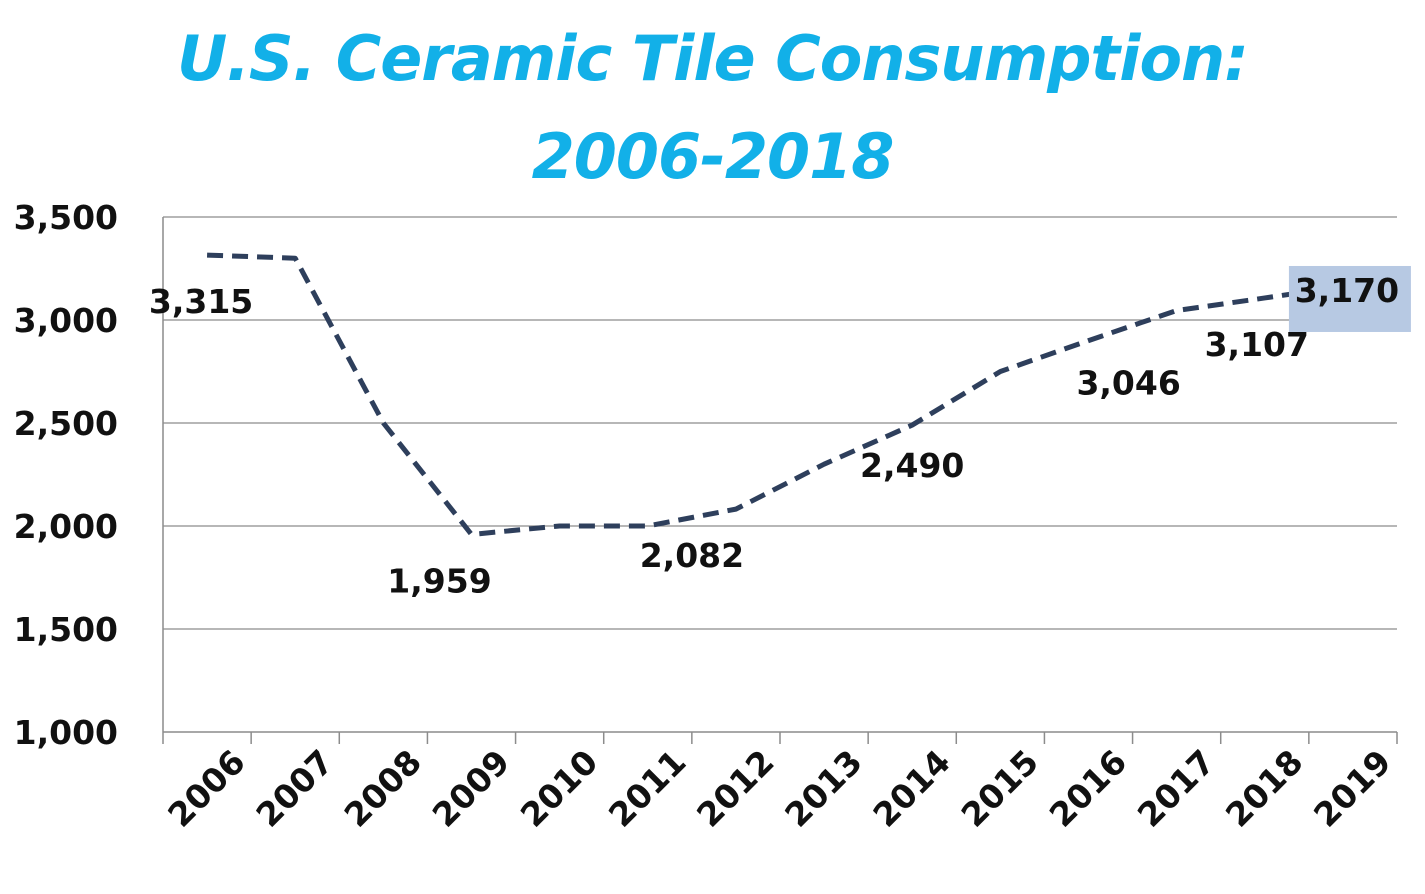 The height and width of the screenshot is (894, 1425). What do you see at coordinates (294, 788) in the screenshot?
I see `x-tick-label: 2007` at bounding box center [294, 788].